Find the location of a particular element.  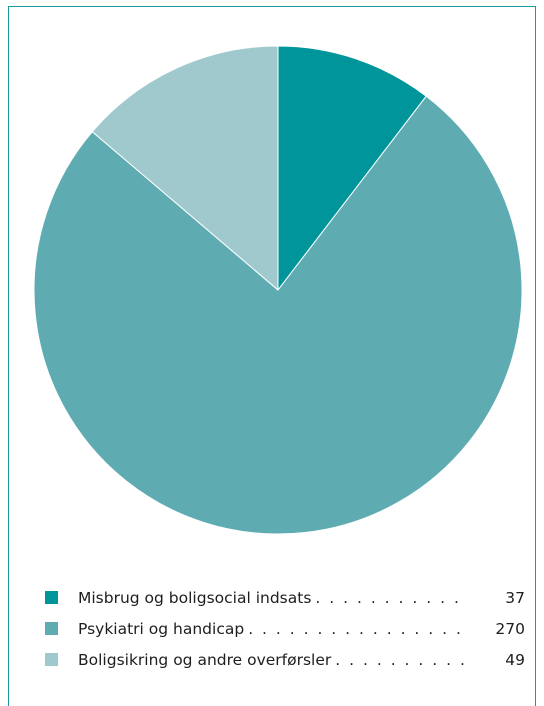

pie-slice-misbrug is located at coordinates (352, 168).